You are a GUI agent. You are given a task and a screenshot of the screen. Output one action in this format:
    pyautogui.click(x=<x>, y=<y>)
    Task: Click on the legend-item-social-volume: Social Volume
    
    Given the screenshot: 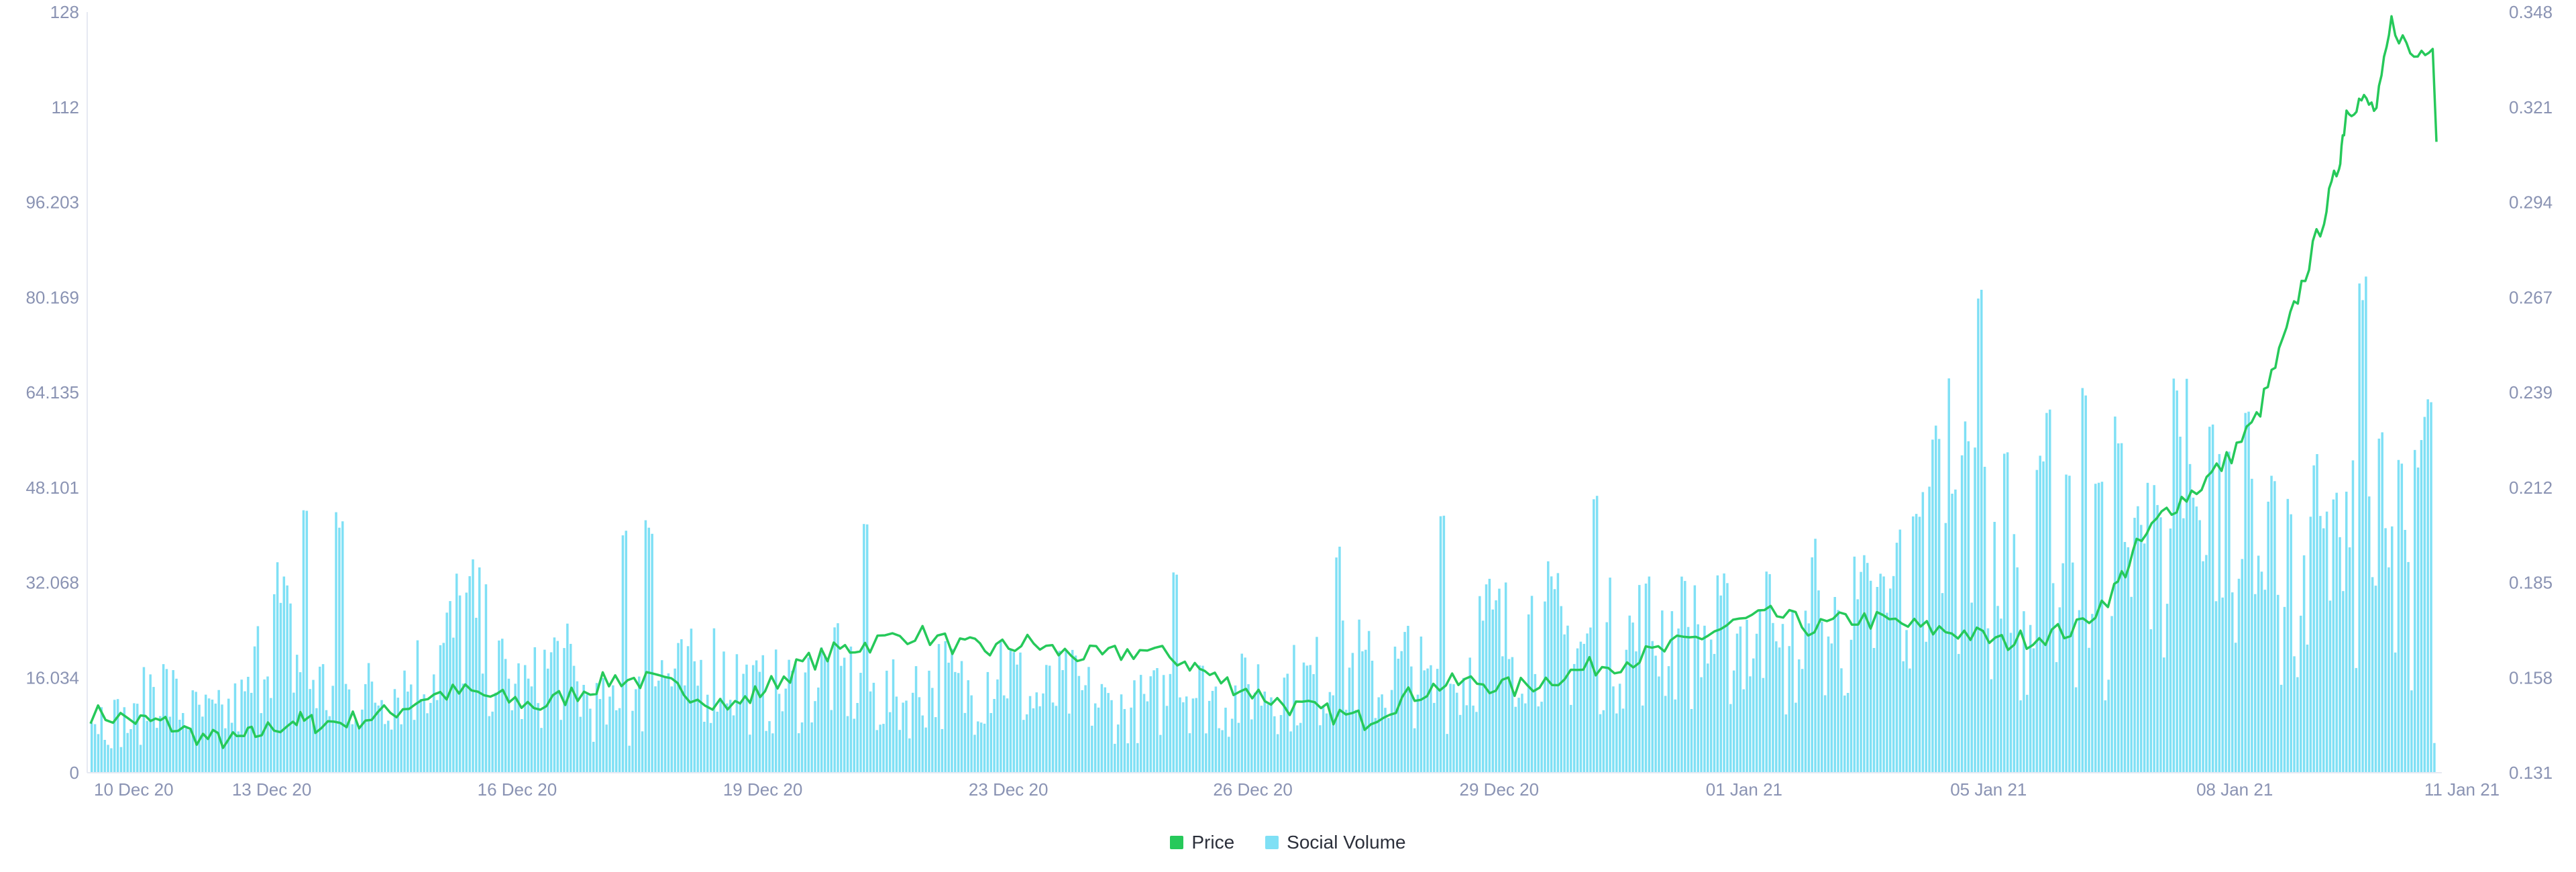 What is the action you would take?
    pyautogui.click(x=1335, y=843)
    